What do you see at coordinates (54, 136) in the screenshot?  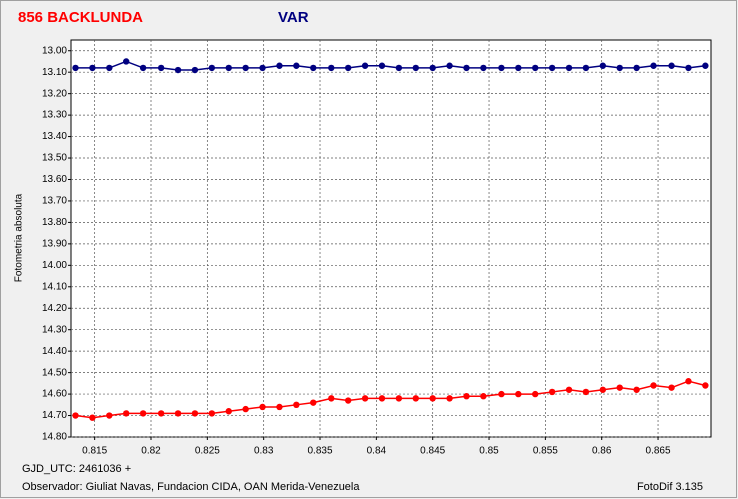 I see `y-tick-label: 13.40` at bounding box center [54, 136].